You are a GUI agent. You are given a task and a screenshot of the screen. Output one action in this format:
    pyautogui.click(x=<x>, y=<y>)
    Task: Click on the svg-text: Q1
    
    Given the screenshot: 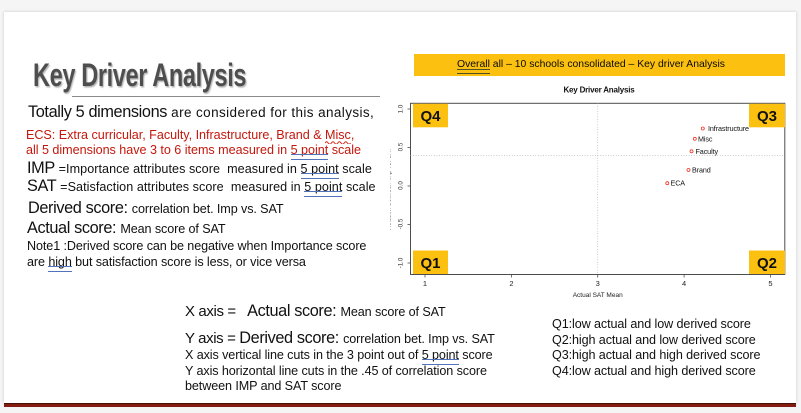 What is the action you would take?
    pyautogui.click(x=430, y=263)
    